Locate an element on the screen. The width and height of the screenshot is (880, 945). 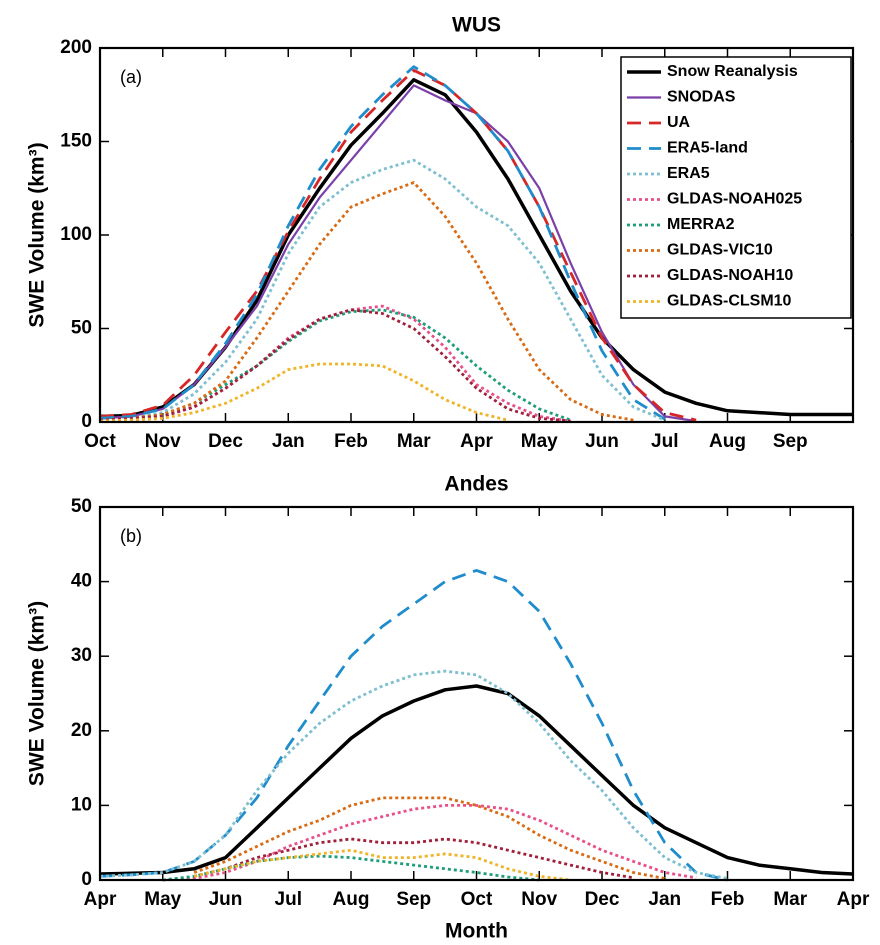
legend-label: ERA5 is located at coordinates (688, 173).